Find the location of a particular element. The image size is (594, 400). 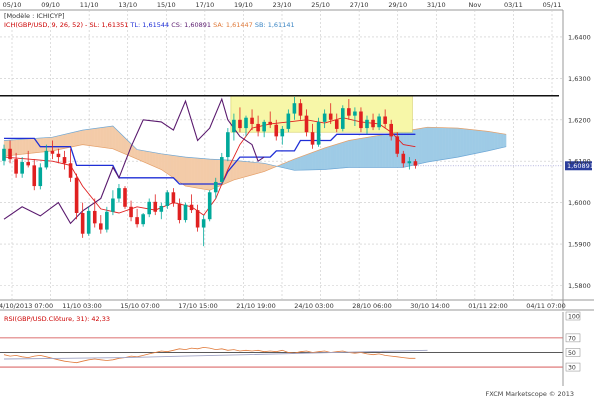

y-tick-label: 1,6300 is located at coordinates (579, 79).